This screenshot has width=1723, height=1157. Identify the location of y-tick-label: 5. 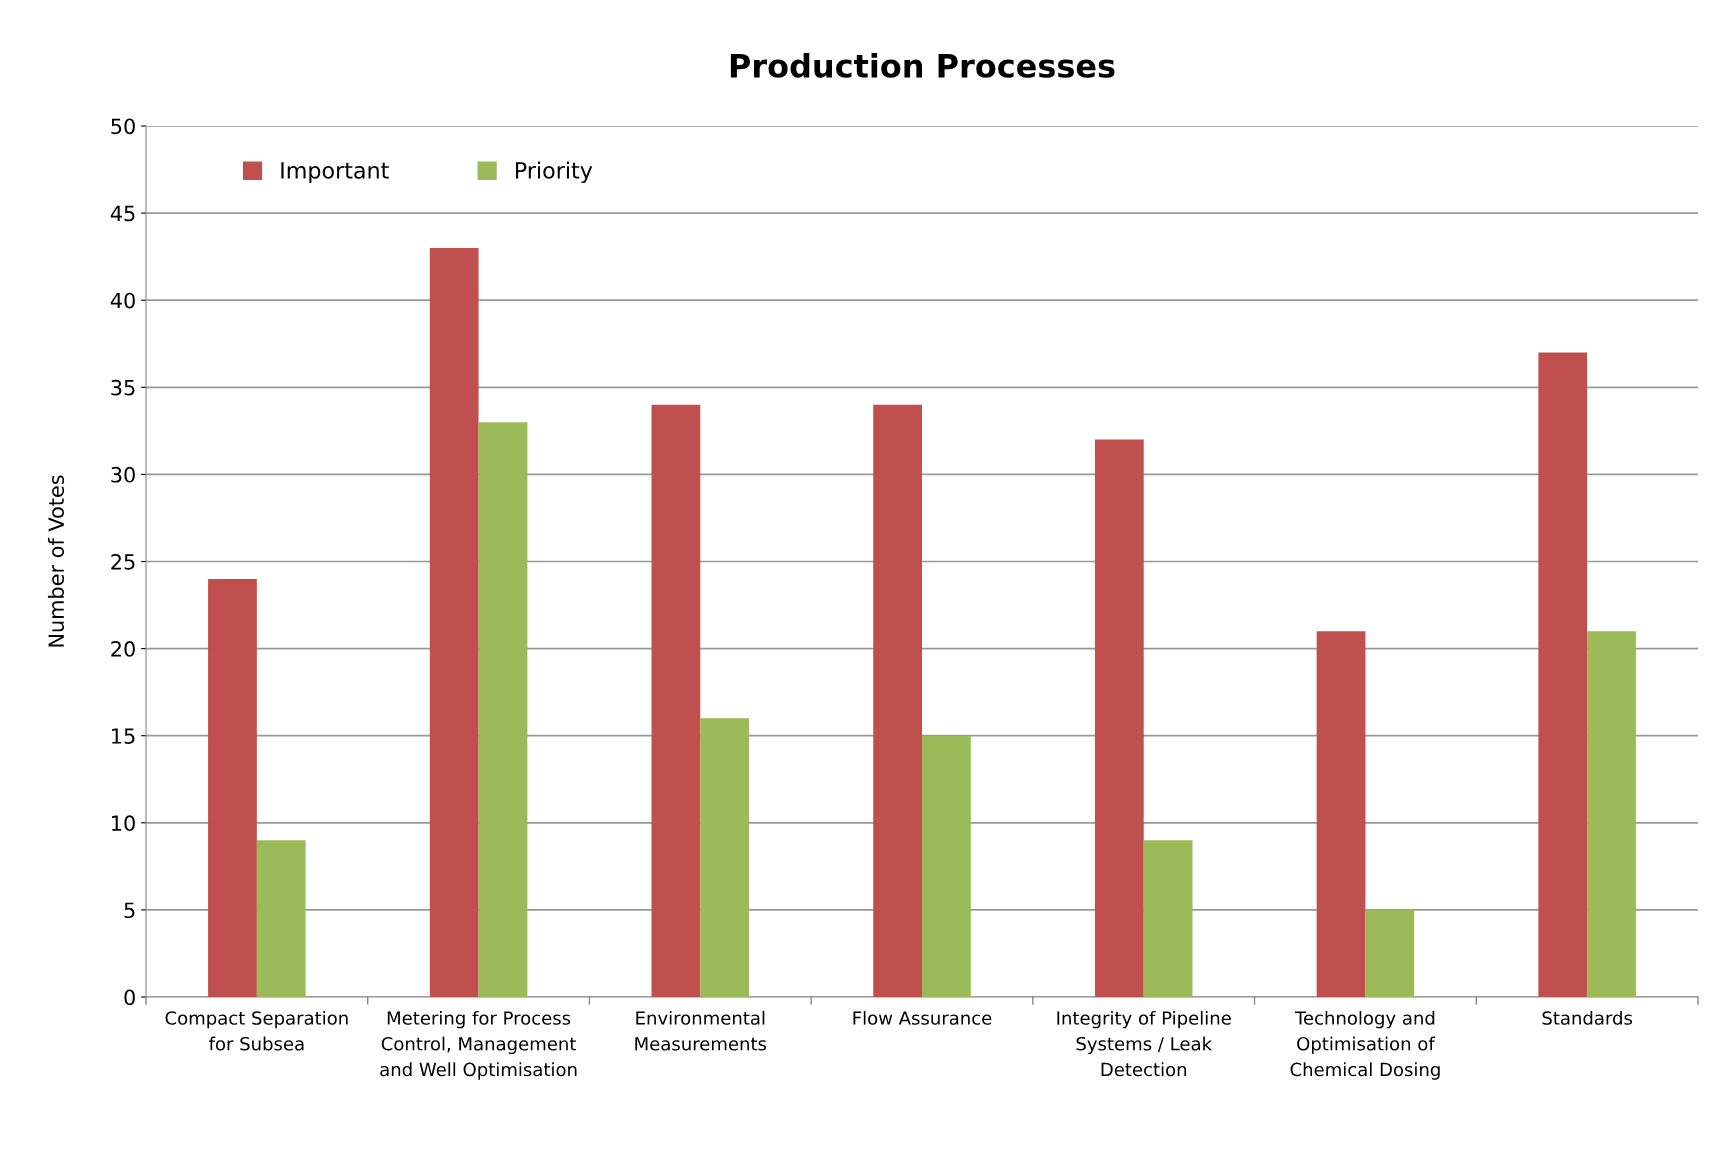
(129, 910).